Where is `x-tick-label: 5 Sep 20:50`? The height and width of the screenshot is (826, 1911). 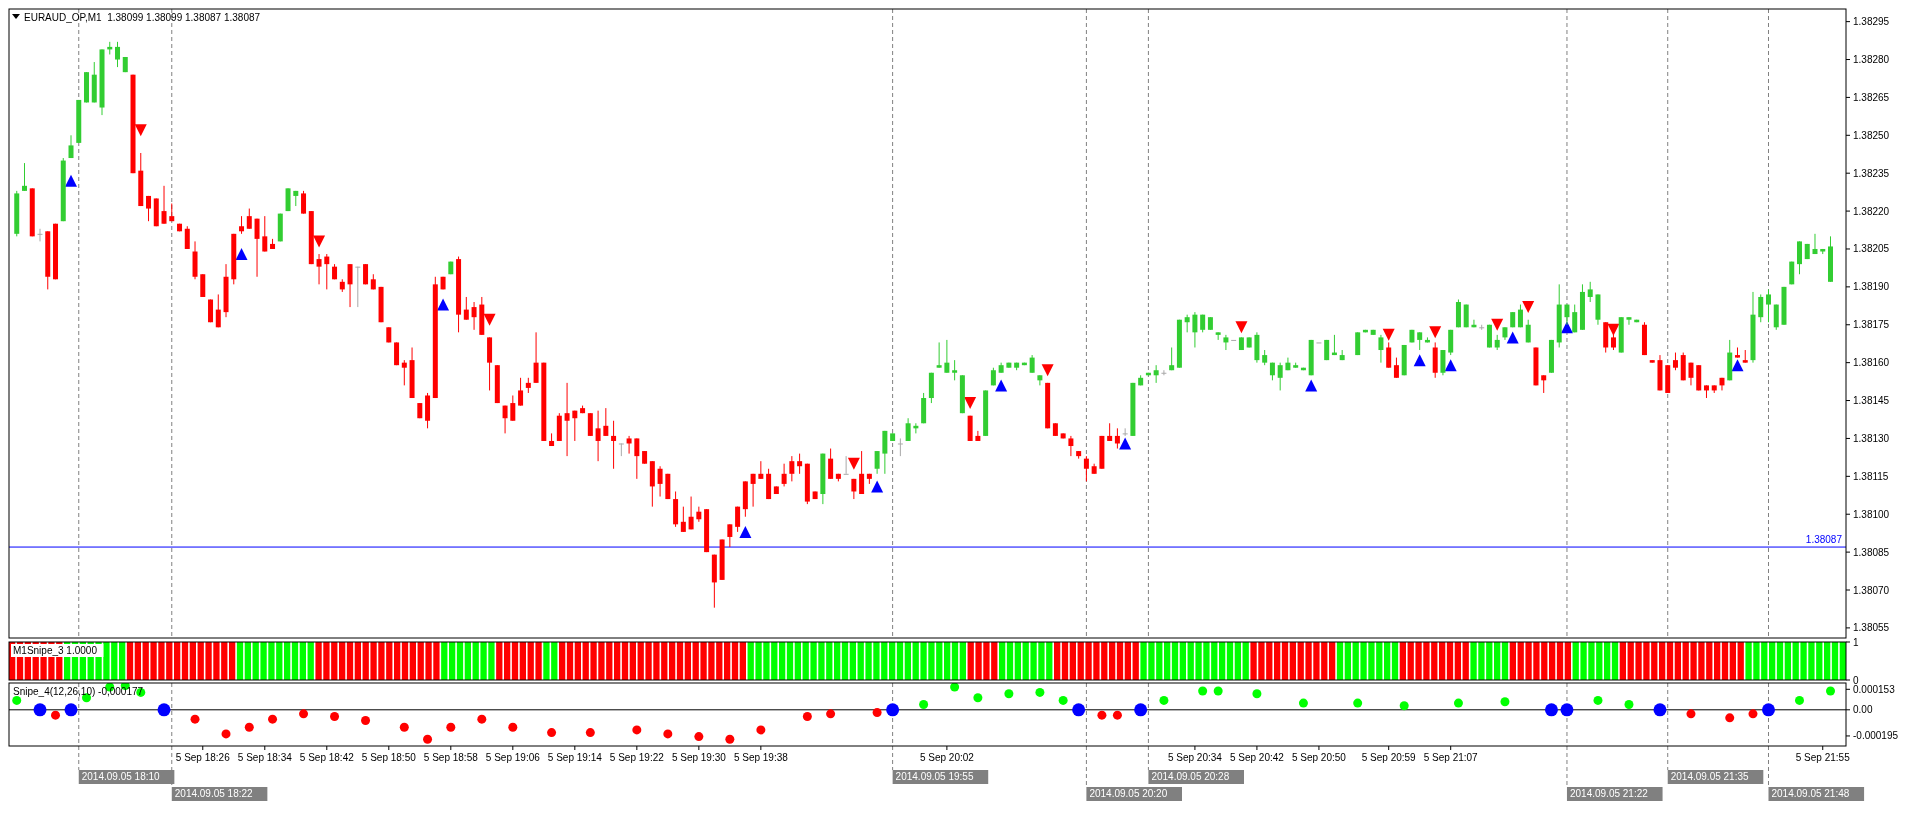 x-tick-label: 5 Sep 20:50 is located at coordinates (1319, 757).